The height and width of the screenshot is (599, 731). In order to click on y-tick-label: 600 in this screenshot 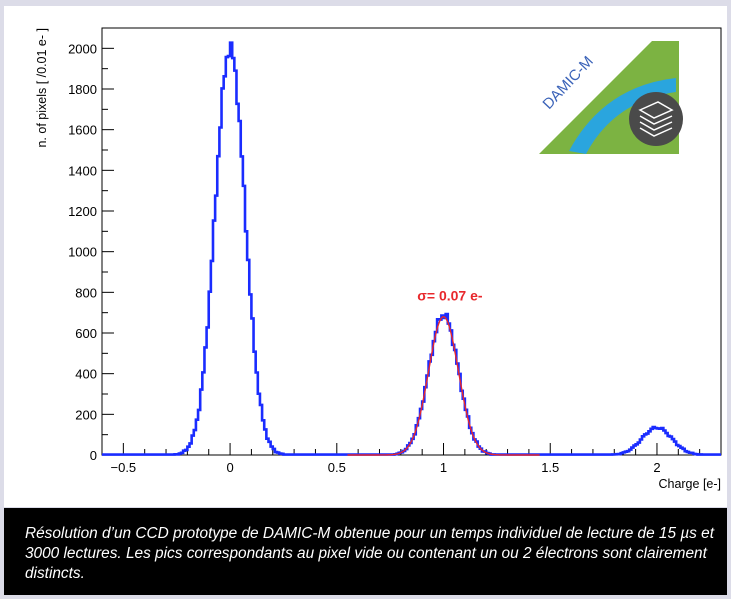, I will do `click(86, 333)`.